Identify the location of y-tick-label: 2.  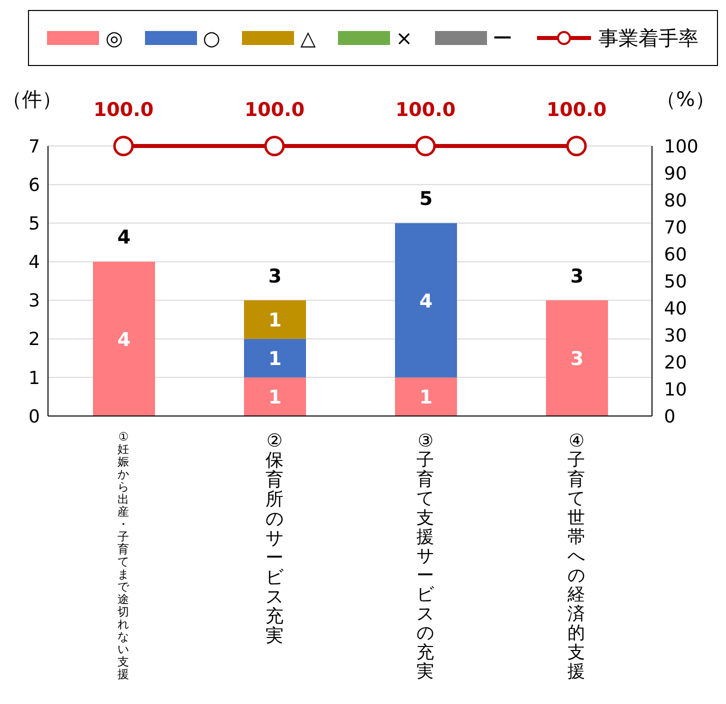
(34, 339).